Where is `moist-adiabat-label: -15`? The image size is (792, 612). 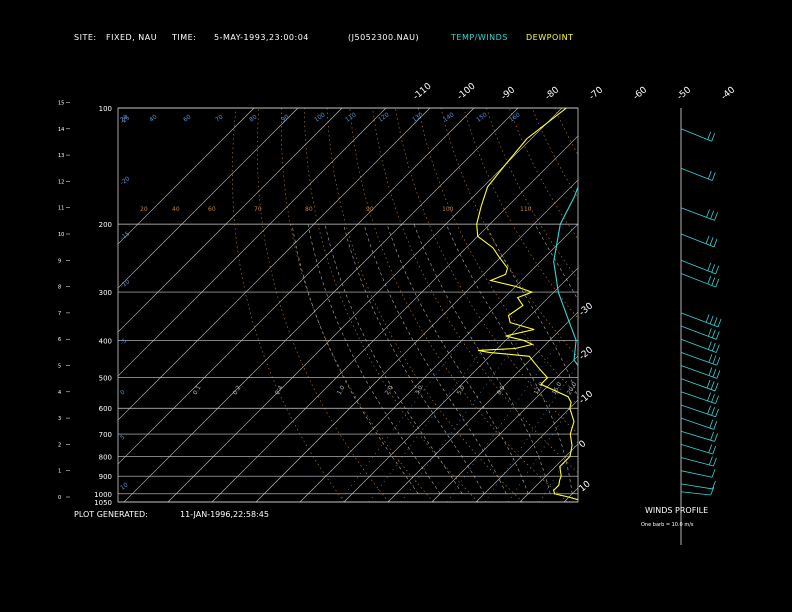 moist-adiabat-label: -15 is located at coordinates (125, 235).